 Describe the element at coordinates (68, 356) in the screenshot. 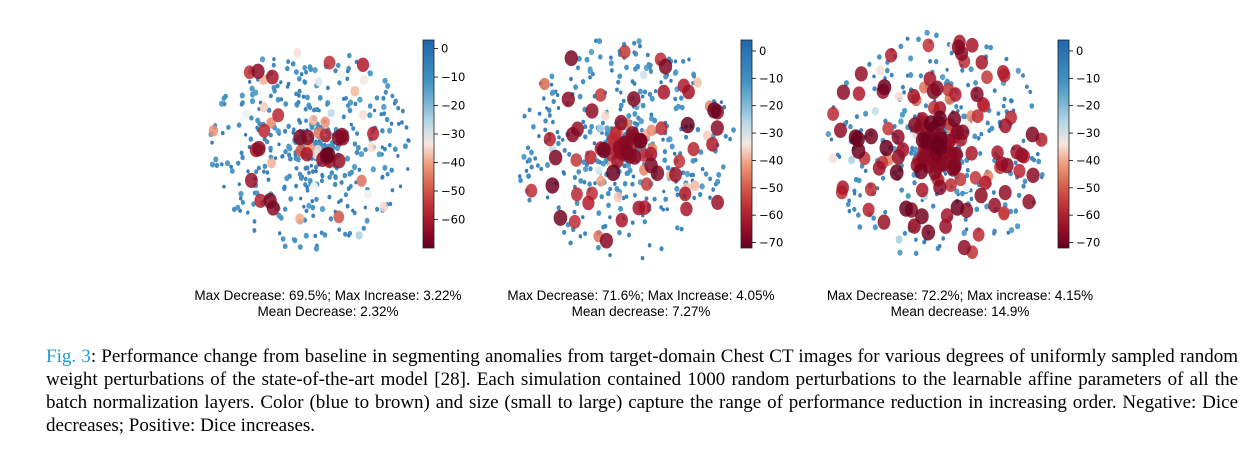

I see `figure-label: Fig. 3` at that location.